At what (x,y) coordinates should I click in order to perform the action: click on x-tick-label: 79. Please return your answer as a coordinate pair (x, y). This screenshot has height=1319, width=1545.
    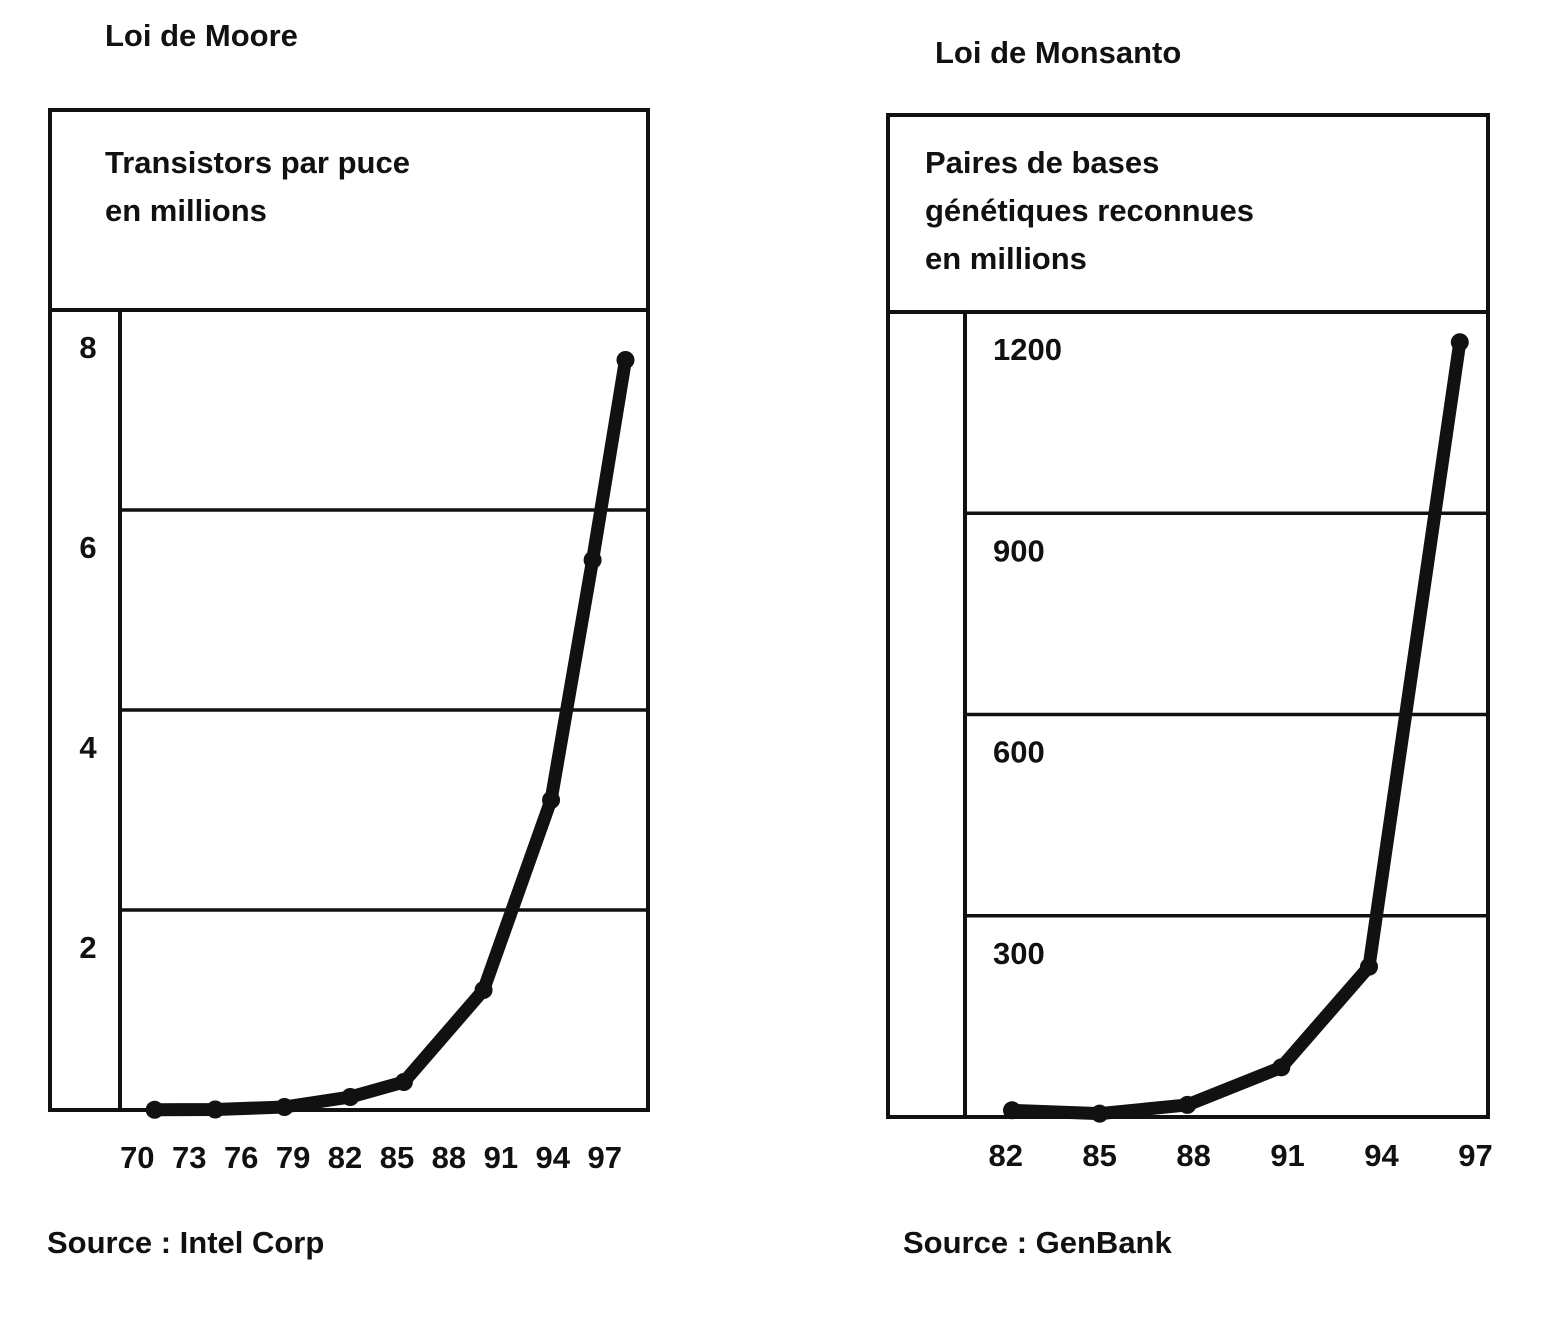
    Looking at the image, I should click on (293, 1157).